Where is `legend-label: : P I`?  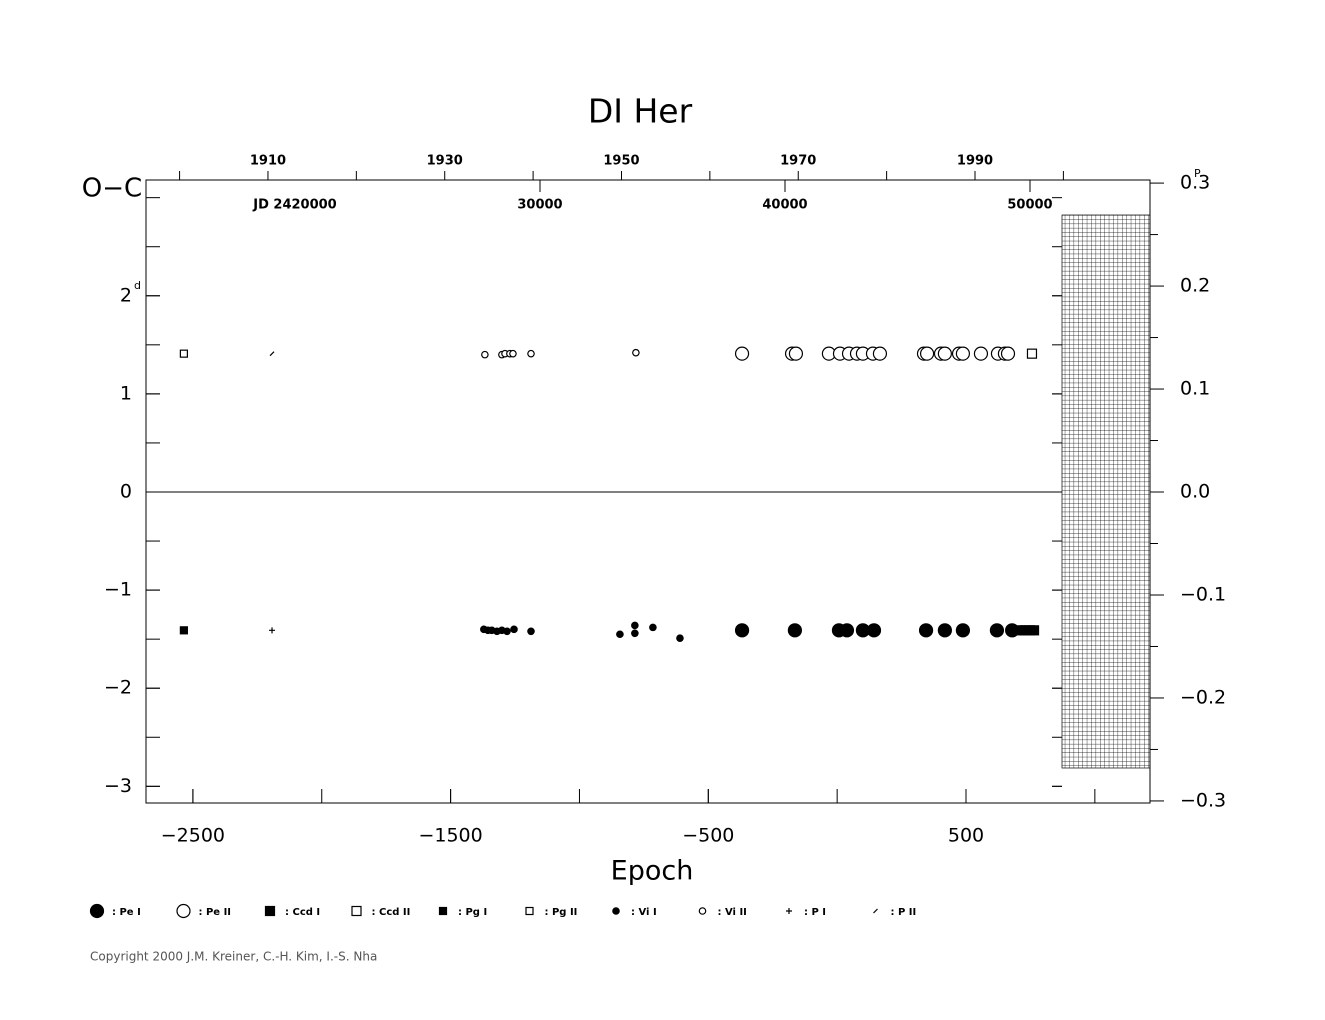
legend-label: : P I is located at coordinates (815, 912).